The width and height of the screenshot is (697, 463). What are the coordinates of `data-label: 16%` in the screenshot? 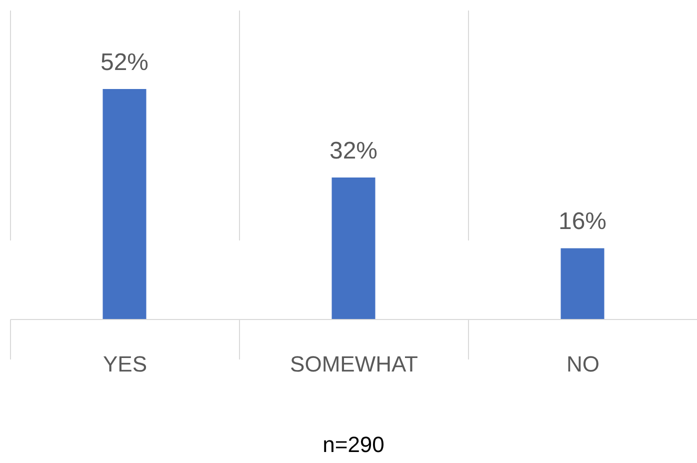 It's located at (582, 222).